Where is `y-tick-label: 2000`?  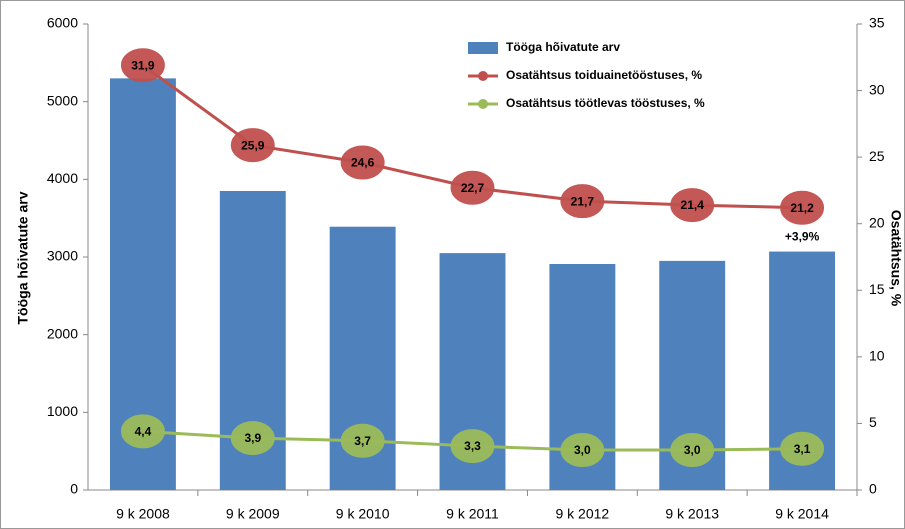
y-tick-label: 2000 is located at coordinates (62, 333).